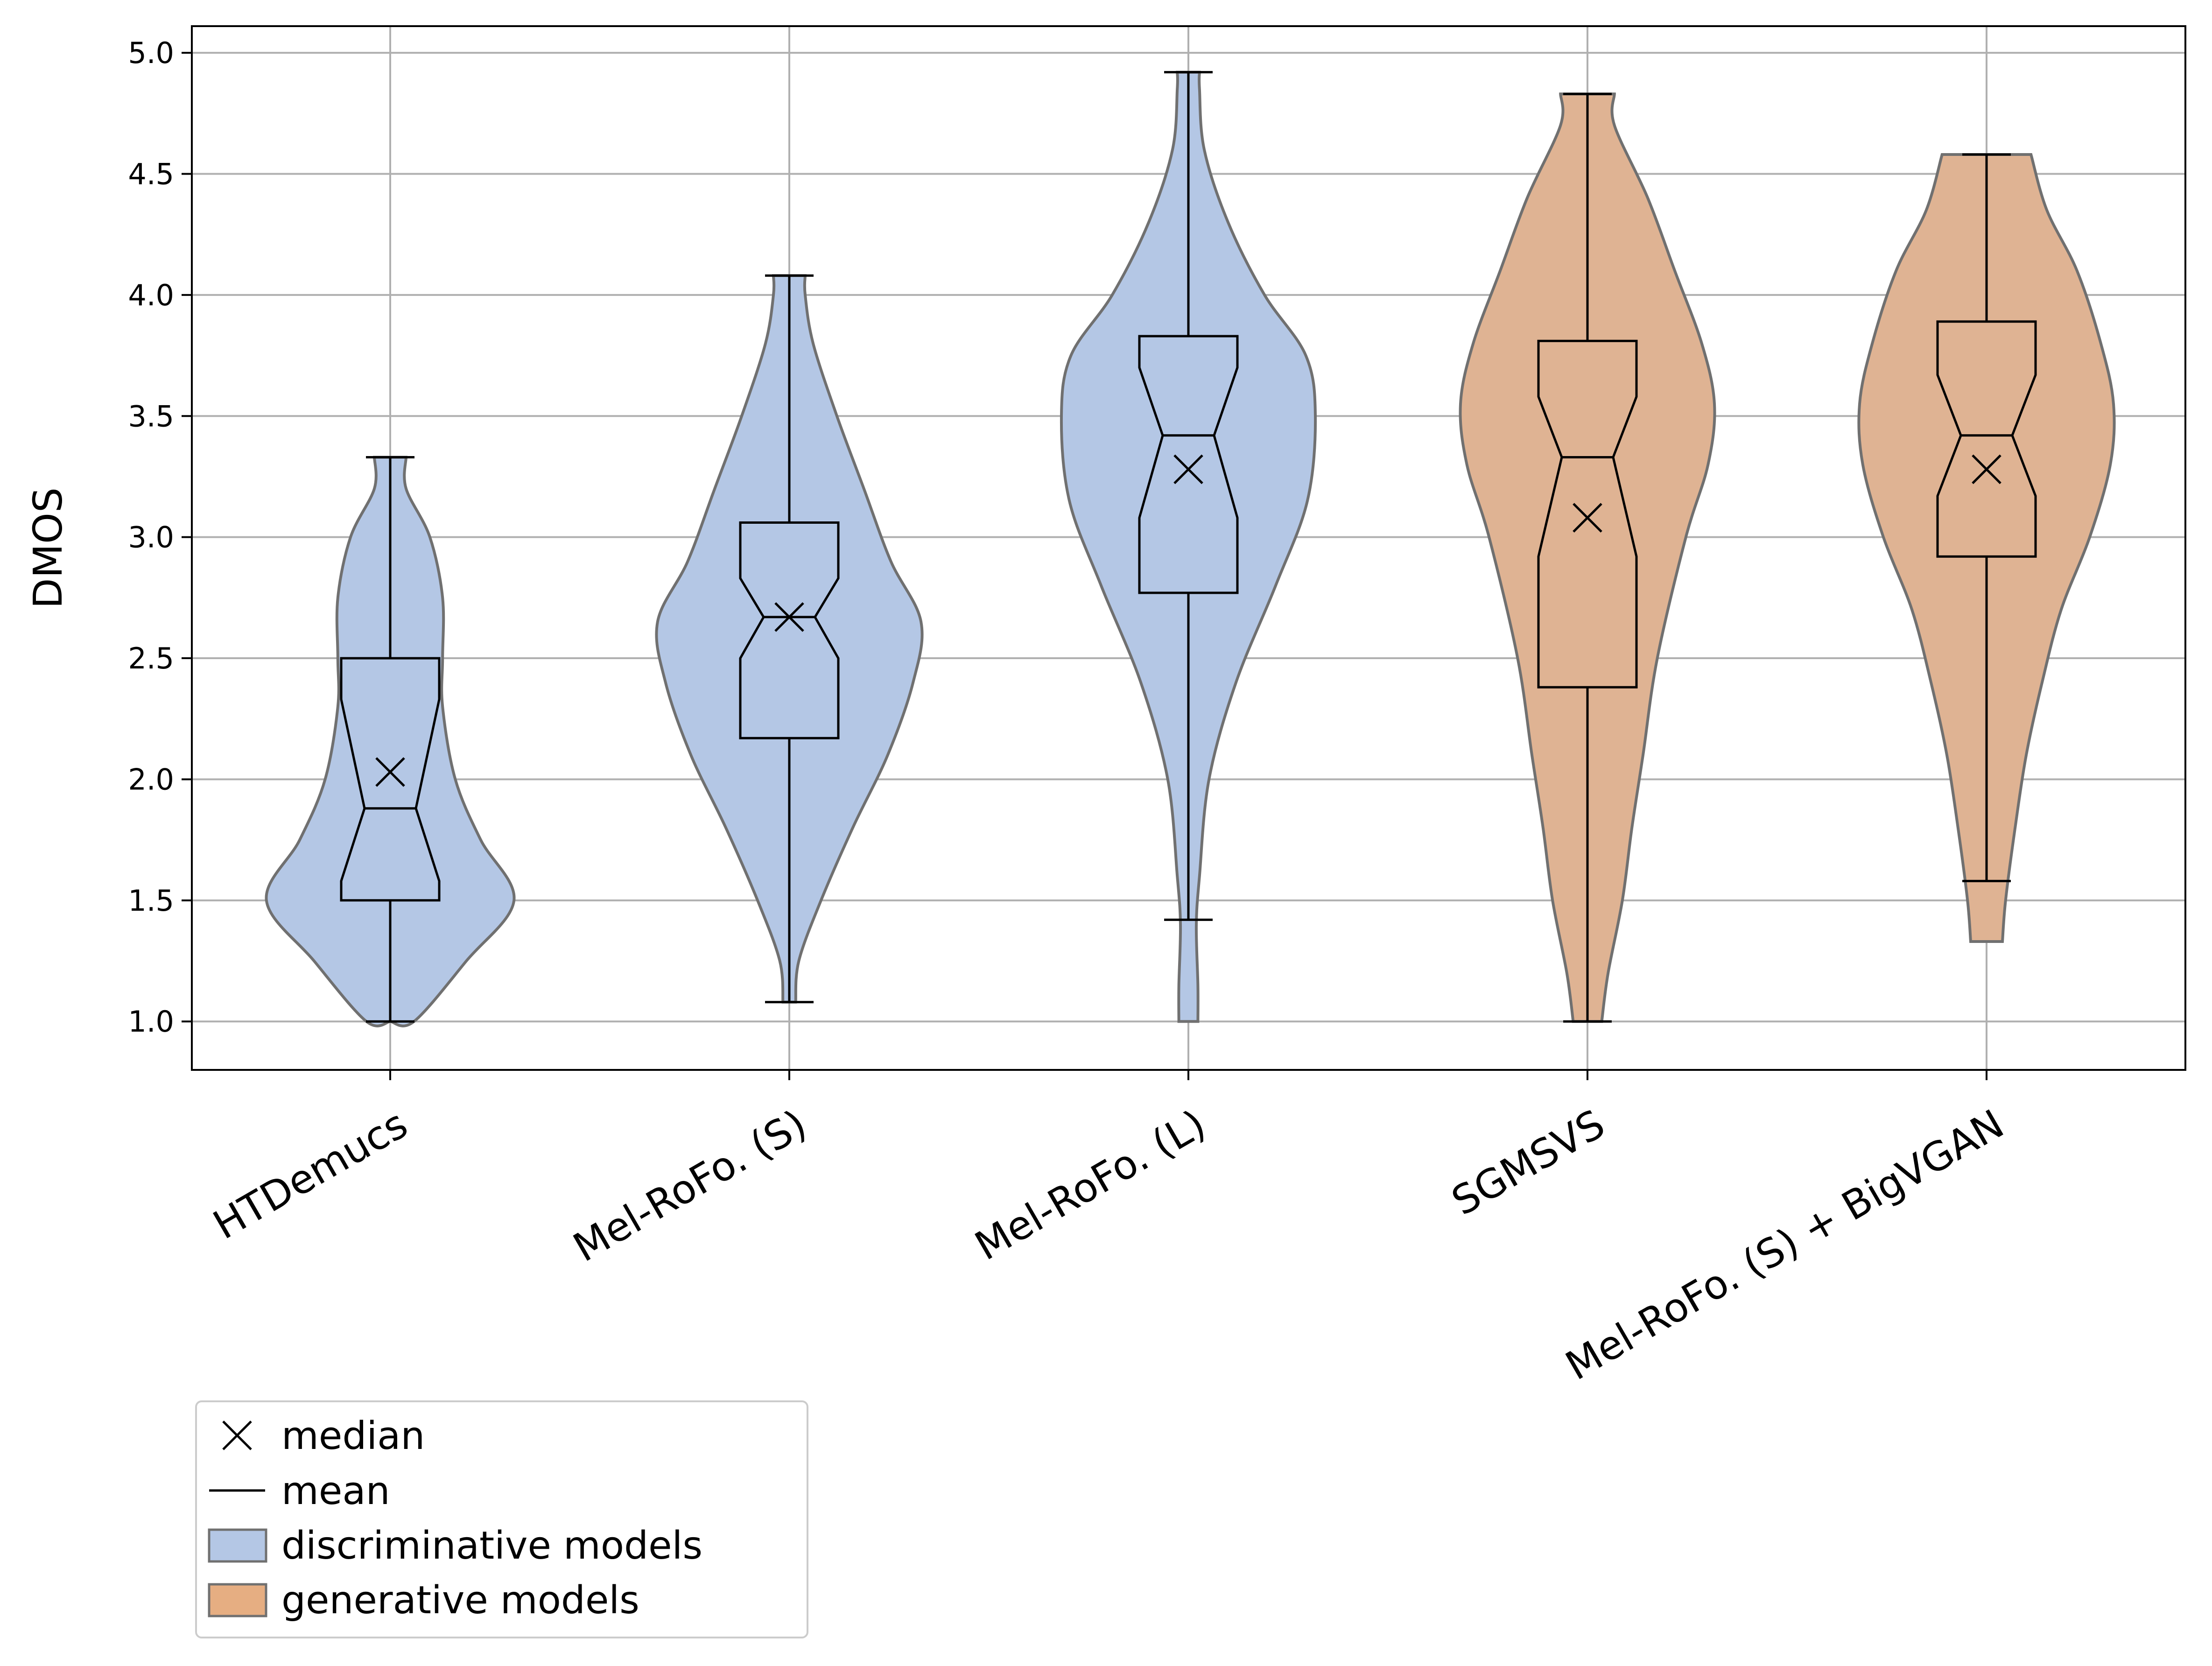 The height and width of the screenshot is (1666, 2212). I want to click on x-tick-label: Mel-RoFo. (S) + BigVGAN, so click(1785, 1245).